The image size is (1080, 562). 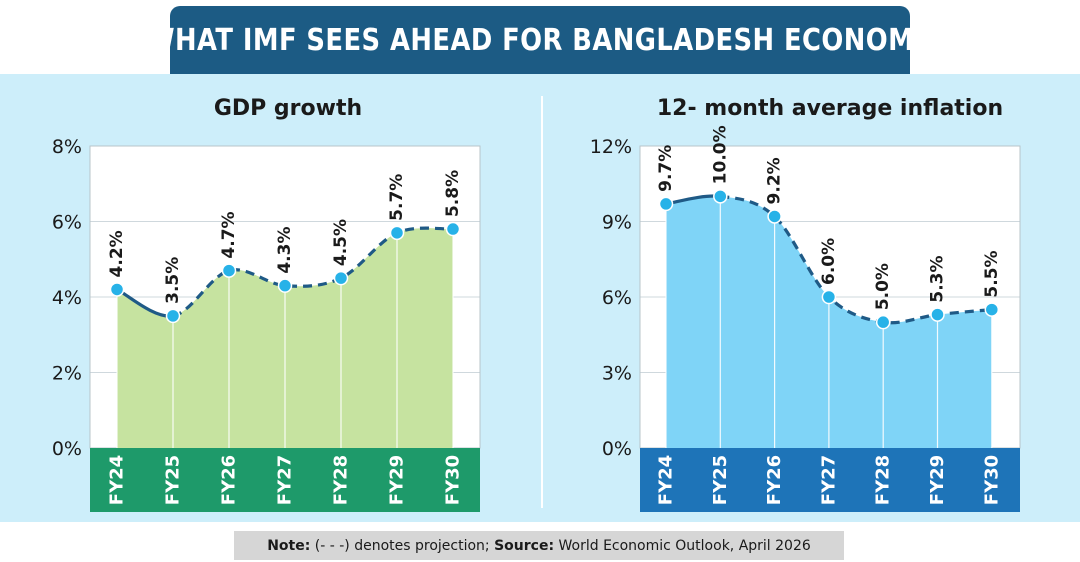 What do you see at coordinates (288, 108) in the screenshot?
I see `gdp-chart-title: GDP growth` at bounding box center [288, 108].